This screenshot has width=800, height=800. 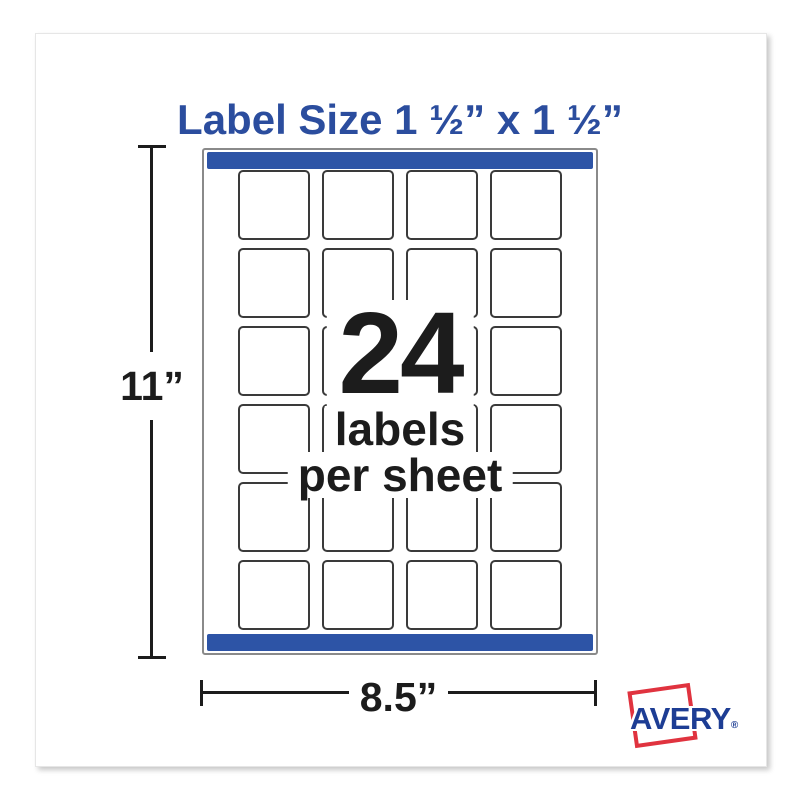 I want to click on dimension-top-cap, so click(x=152, y=146).